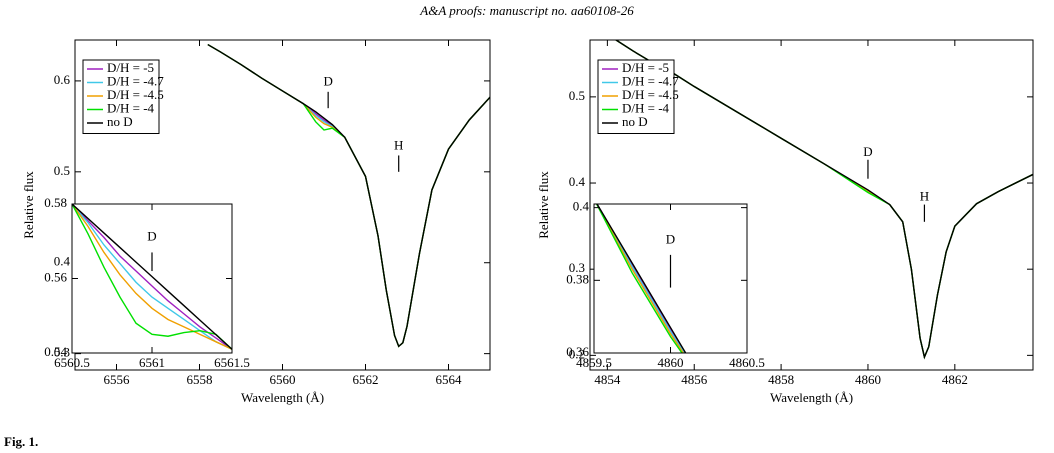 This screenshot has width=1054, height=453. Describe the element at coordinates (607, 379) in the screenshot. I see `x-tick-label: 4854` at that location.